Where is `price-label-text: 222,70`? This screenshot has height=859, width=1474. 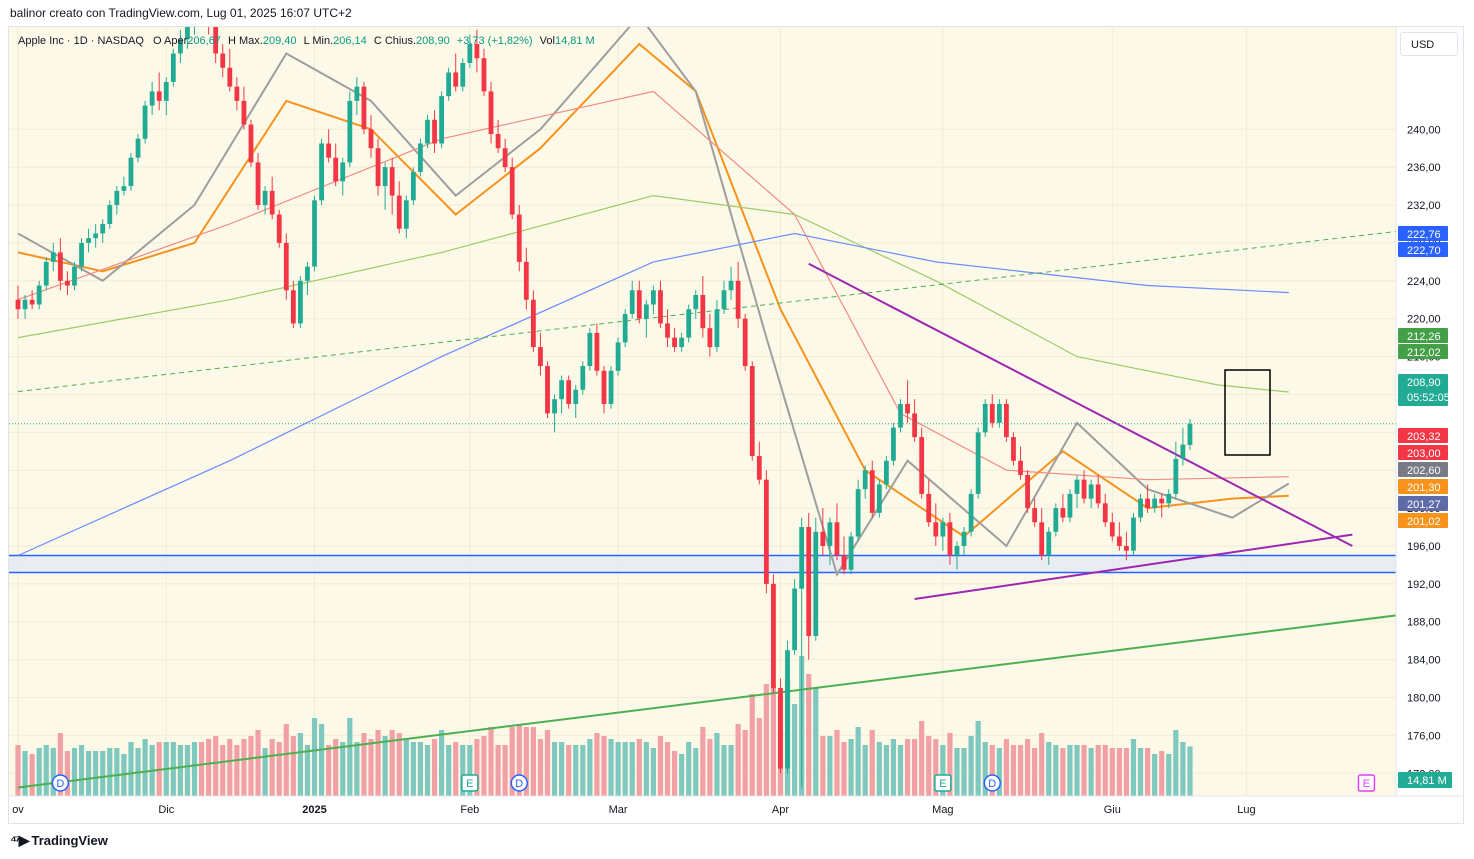 price-label-text: 222,70 is located at coordinates (1424, 251).